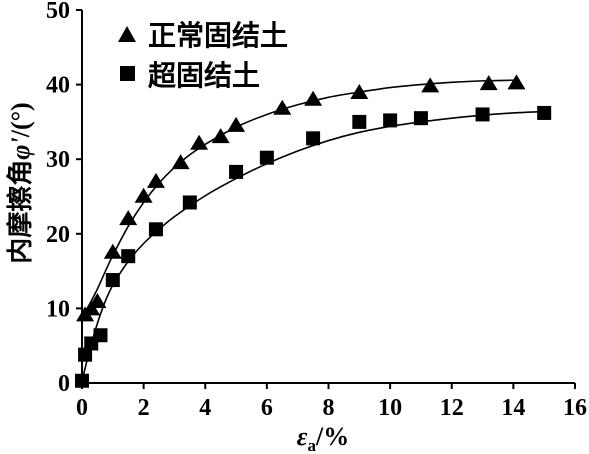 The width and height of the screenshot is (589, 454). I want to click on x-ticks: 0 2 4 6 8 10 12 14 16, so click(331, 402).